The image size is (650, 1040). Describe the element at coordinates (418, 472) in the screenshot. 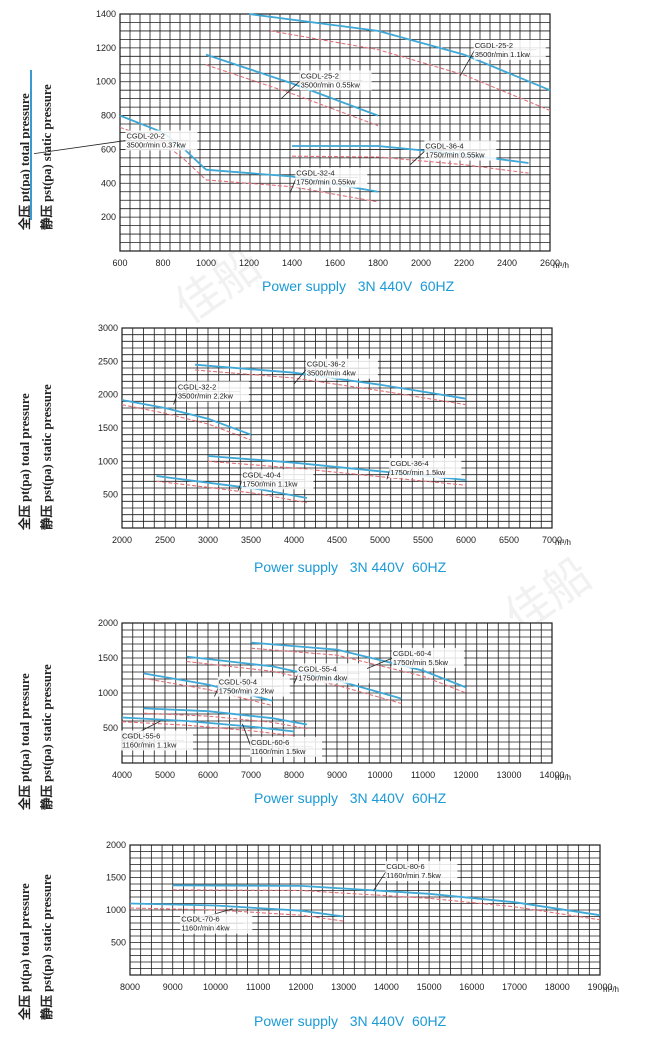

I see `motor-spec-label: 1750r/min 1.5kw` at that location.